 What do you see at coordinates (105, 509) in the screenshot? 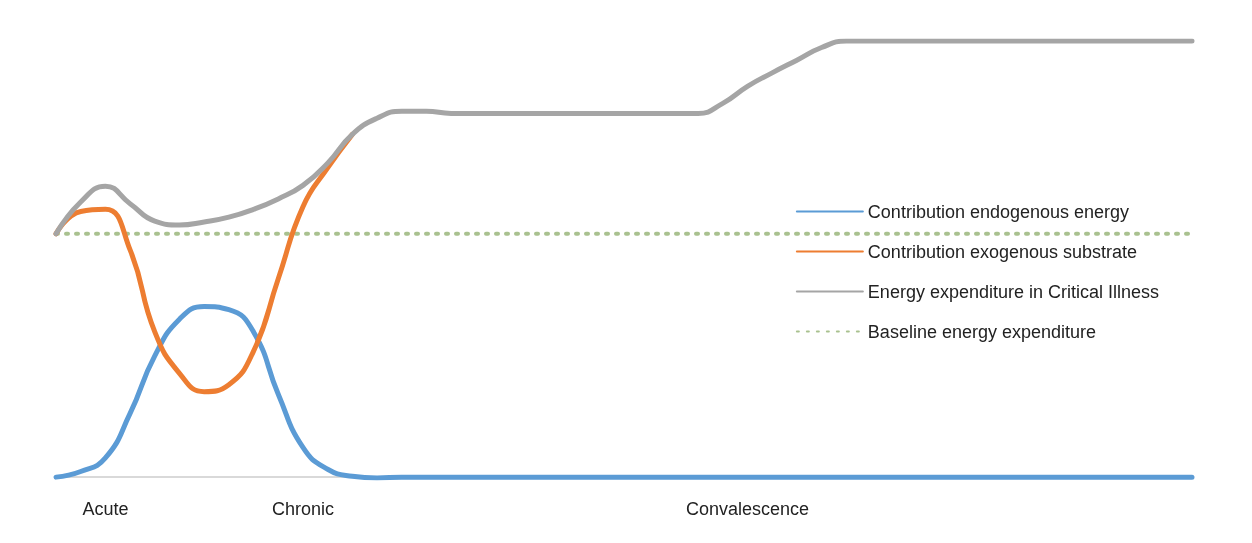
I see `x-tick-label: Acute` at bounding box center [105, 509].